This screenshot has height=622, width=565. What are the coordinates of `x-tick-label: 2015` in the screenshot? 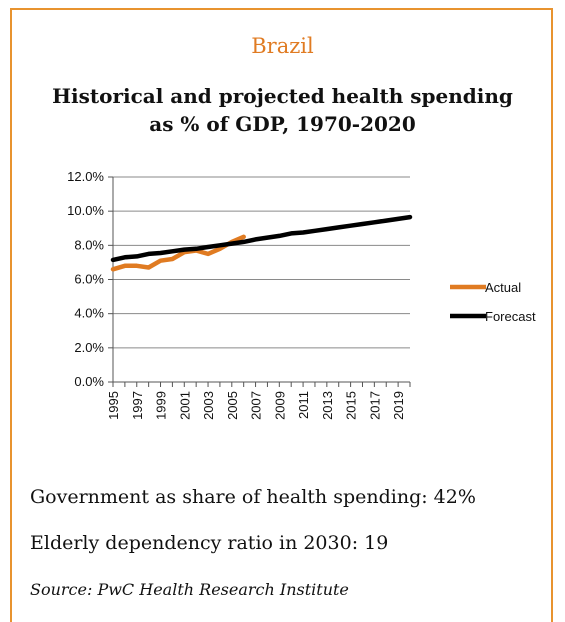 It's located at (351, 405).